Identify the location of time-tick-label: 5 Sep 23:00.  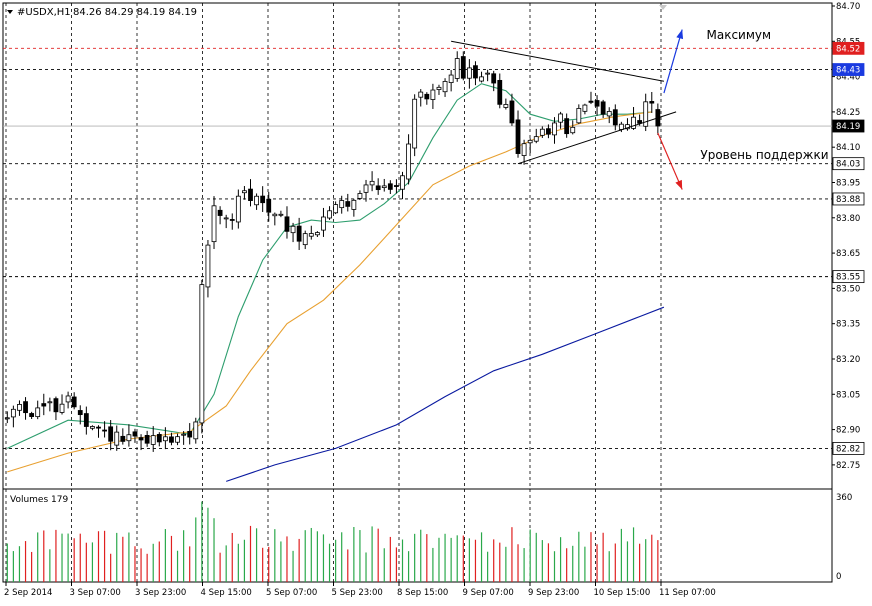
(357, 593).